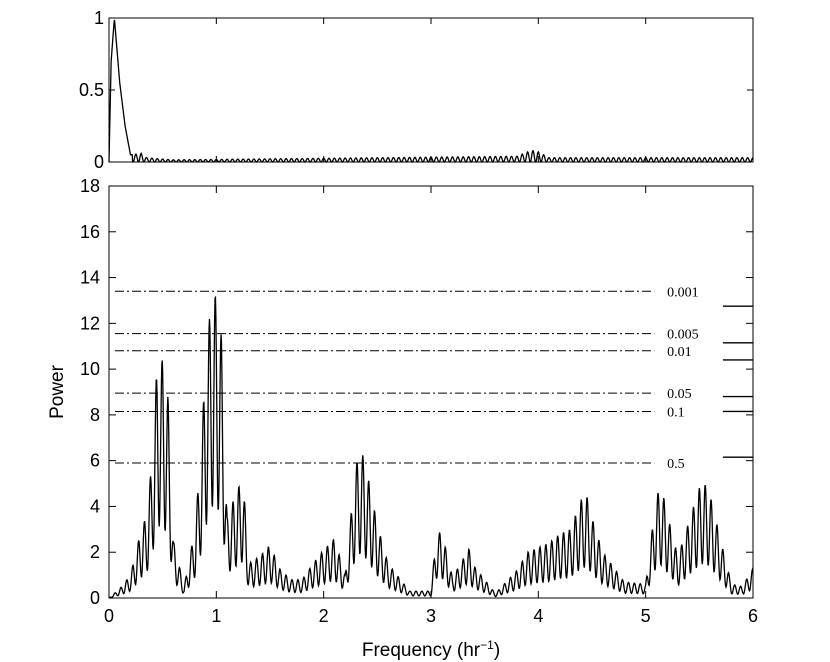  Describe the element at coordinates (95, 506) in the screenshot. I see `y-tick-label: 4` at that location.